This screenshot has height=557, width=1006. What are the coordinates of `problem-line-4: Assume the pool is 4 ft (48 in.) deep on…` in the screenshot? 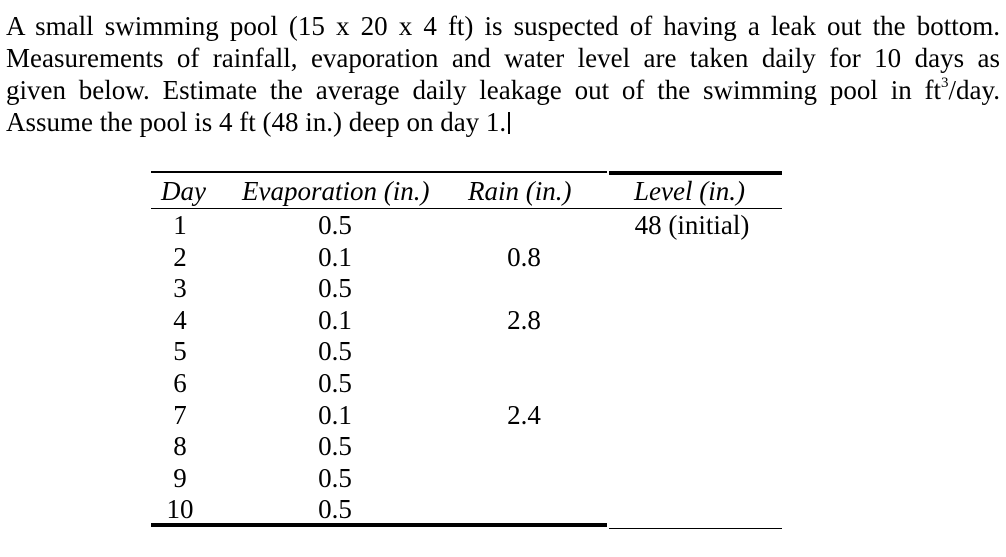 It's located at (503, 122).